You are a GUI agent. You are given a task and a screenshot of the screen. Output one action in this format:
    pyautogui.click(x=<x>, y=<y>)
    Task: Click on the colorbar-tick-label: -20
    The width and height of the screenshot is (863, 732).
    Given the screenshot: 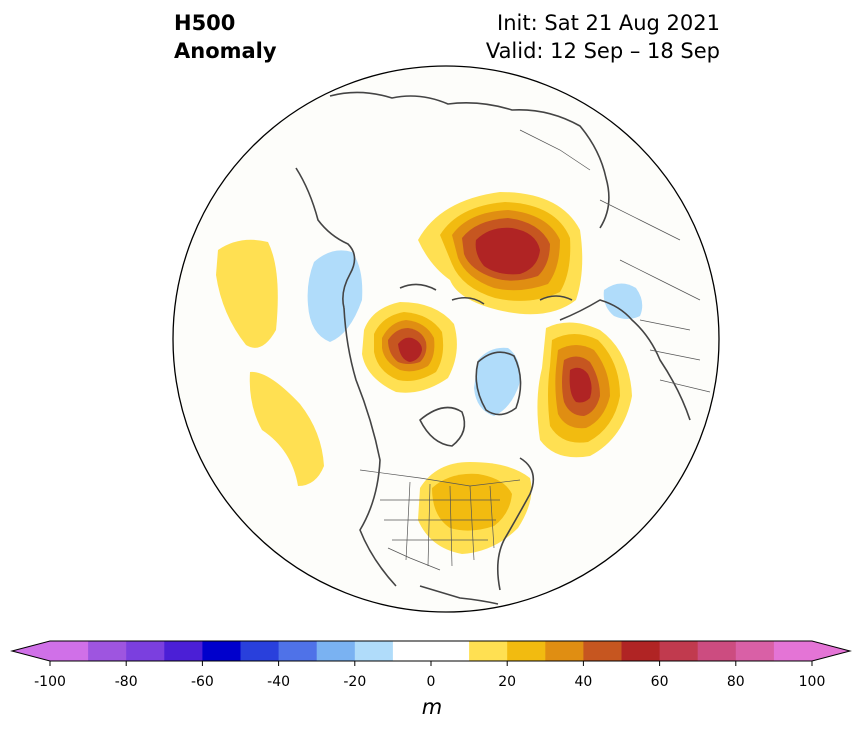 What is the action you would take?
    pyautogui.click(x=355, y=682)
    